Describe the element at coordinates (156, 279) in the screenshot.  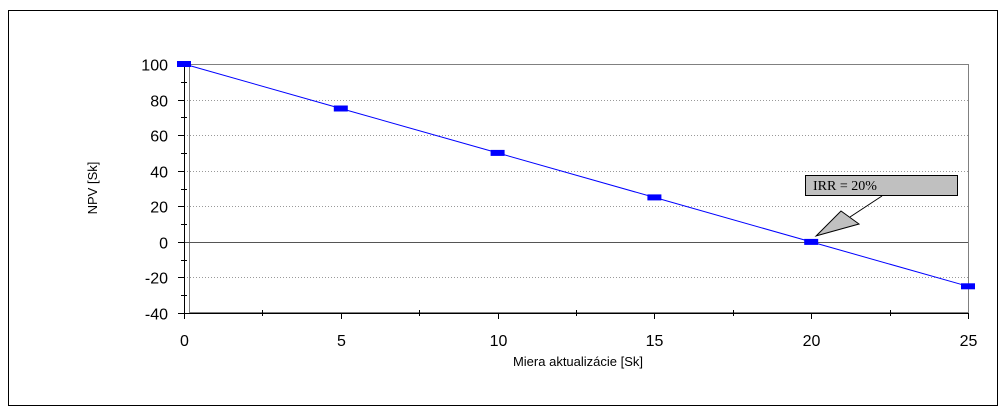
I see `y-tick-label: -20` at that location.